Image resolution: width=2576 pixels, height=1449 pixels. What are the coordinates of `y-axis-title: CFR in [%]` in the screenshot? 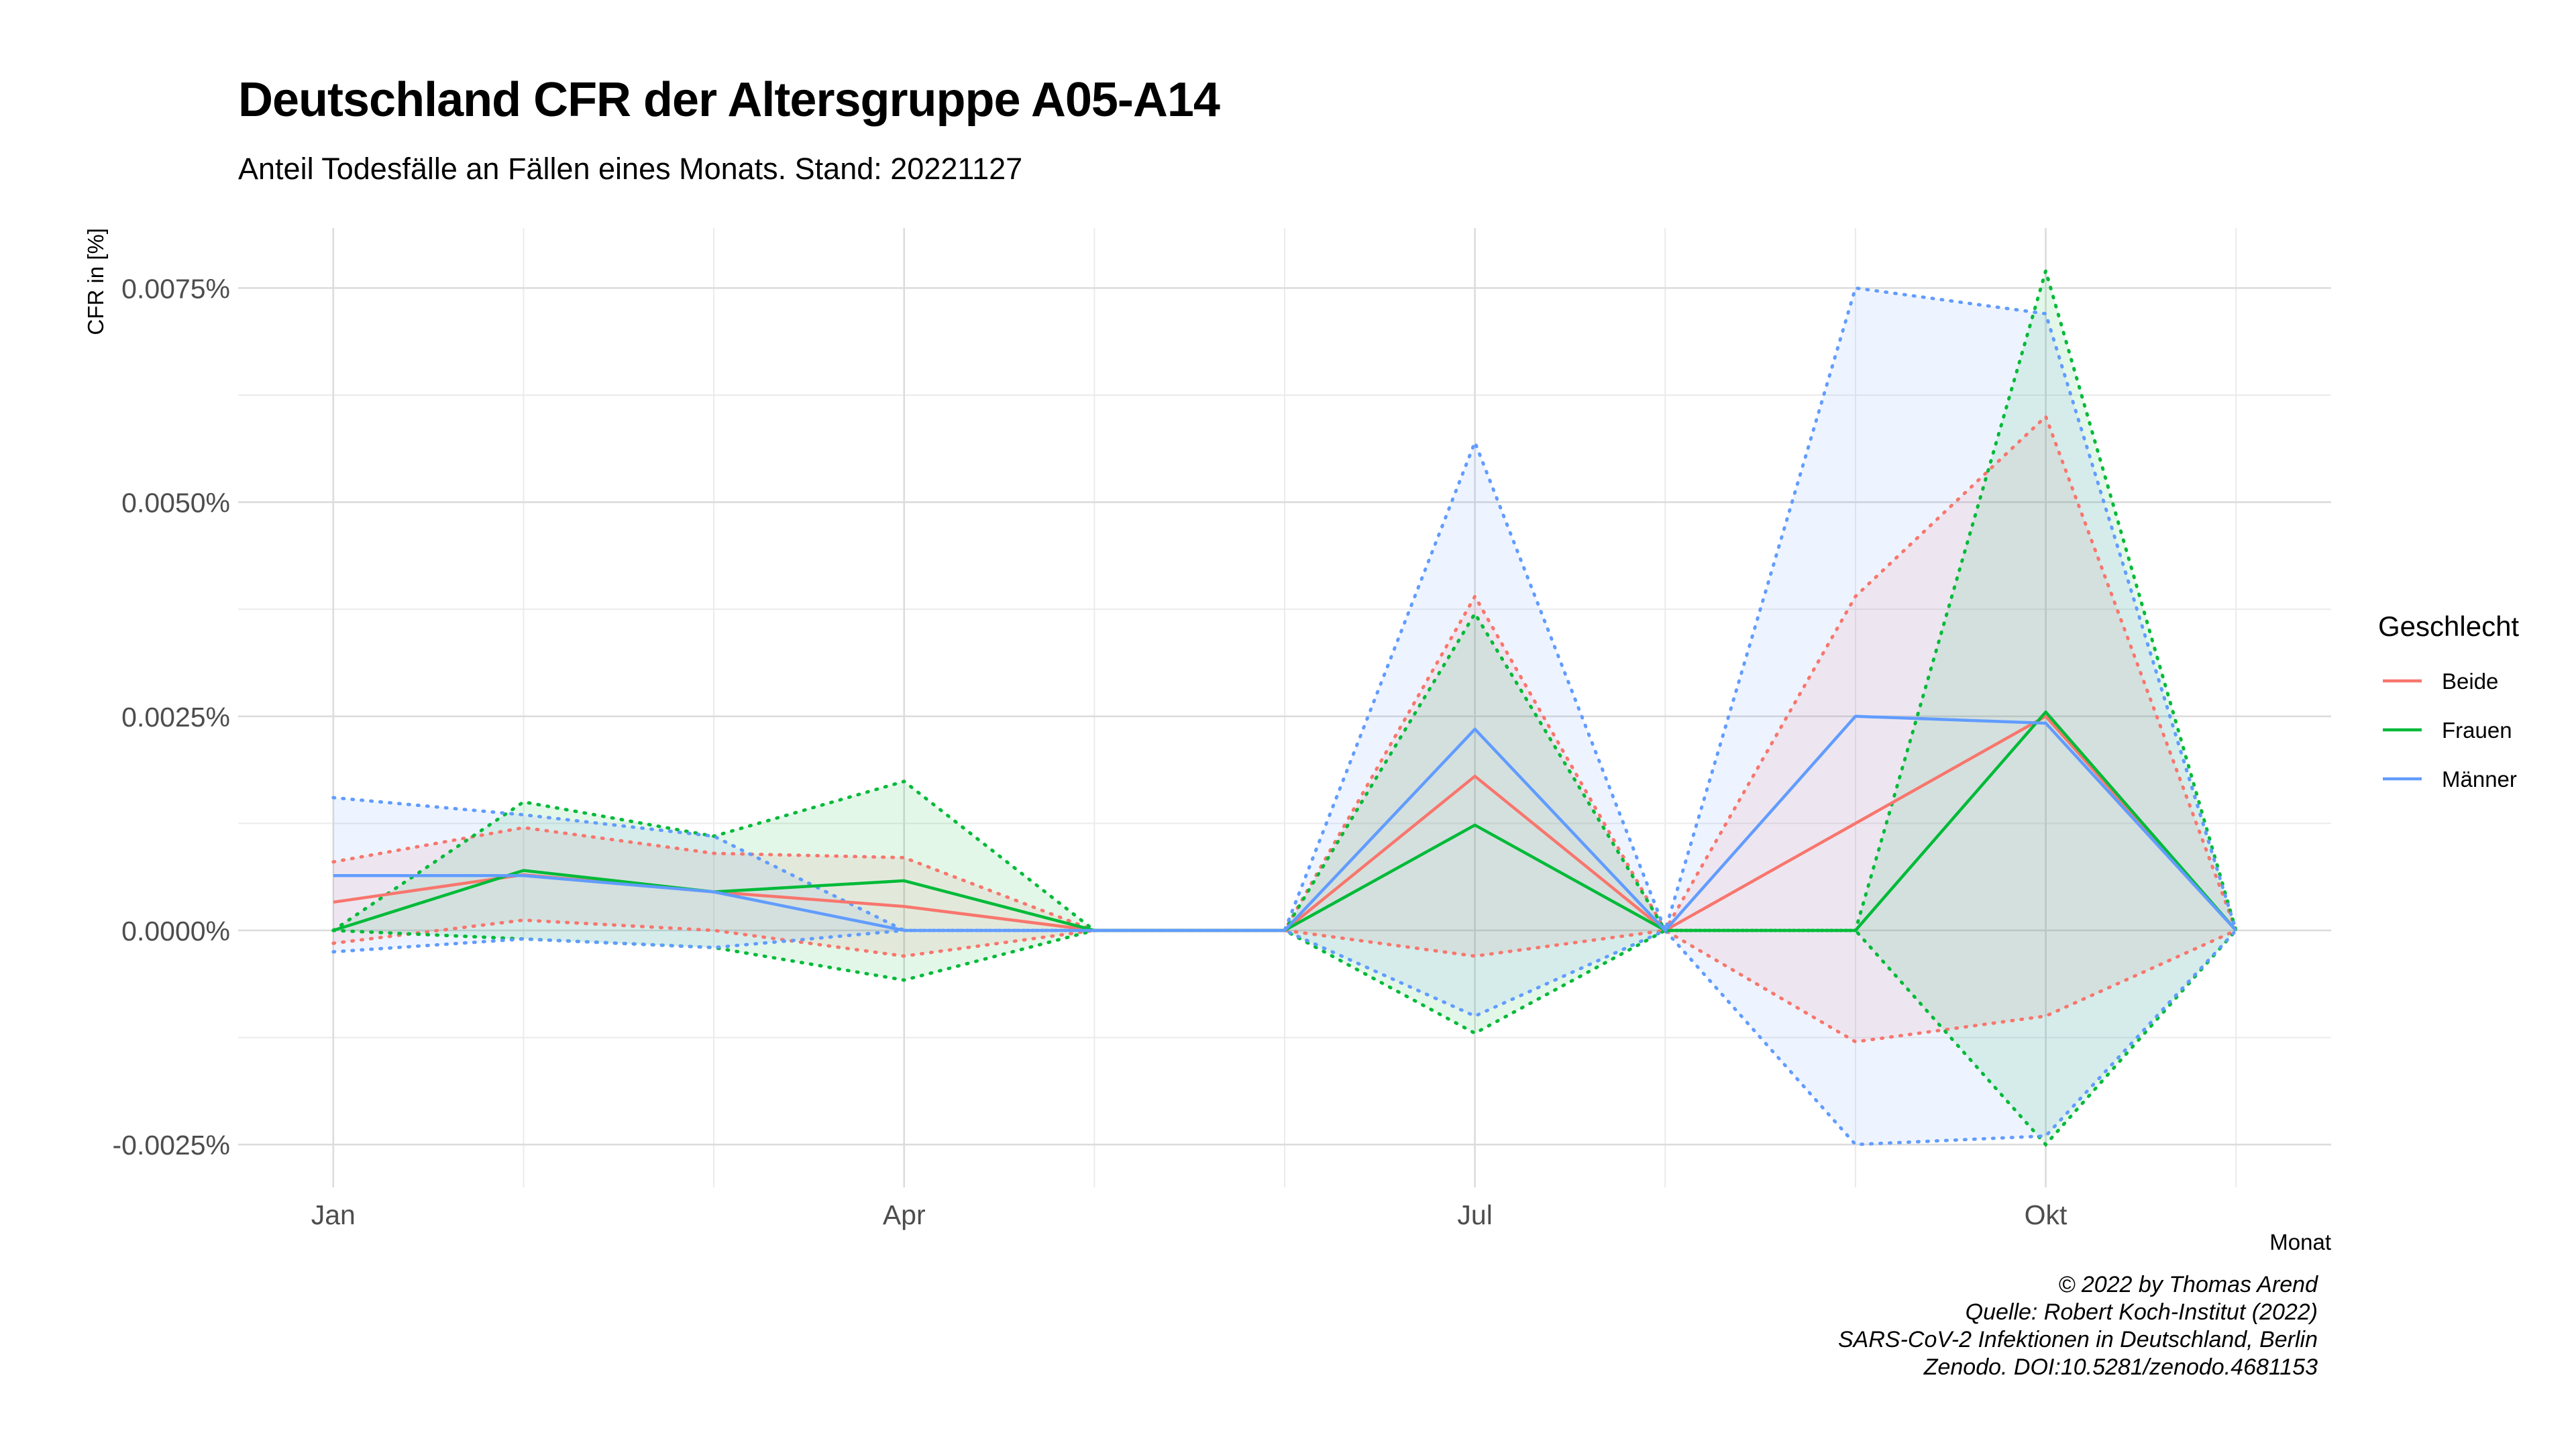 It's located at (95, 281).